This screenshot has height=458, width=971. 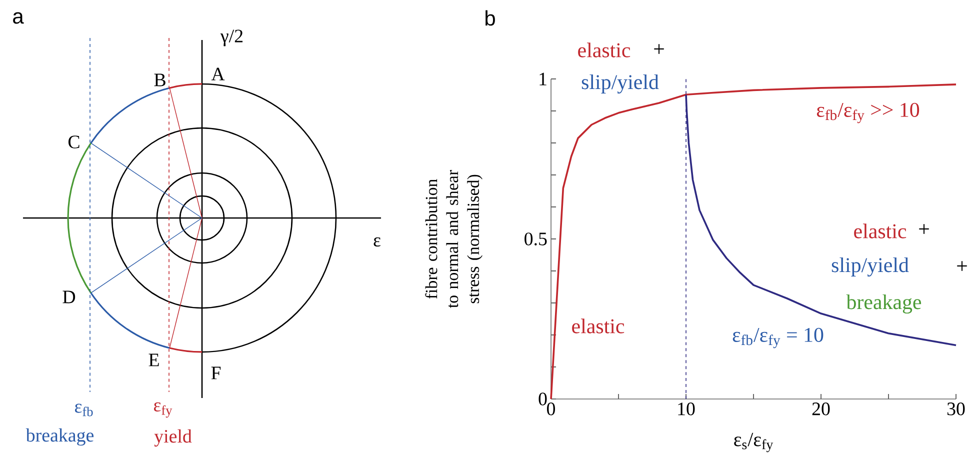 I want to click on series-label: ε$_{fb}$/ε$_{fy}$ >> 10, so click(x=868, y=113).